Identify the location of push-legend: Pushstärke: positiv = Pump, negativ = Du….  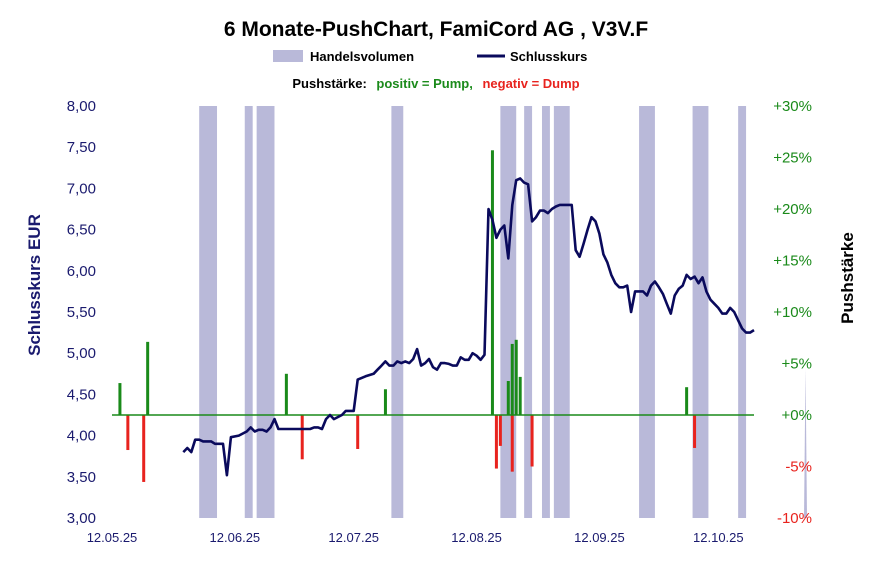
(435, 83).